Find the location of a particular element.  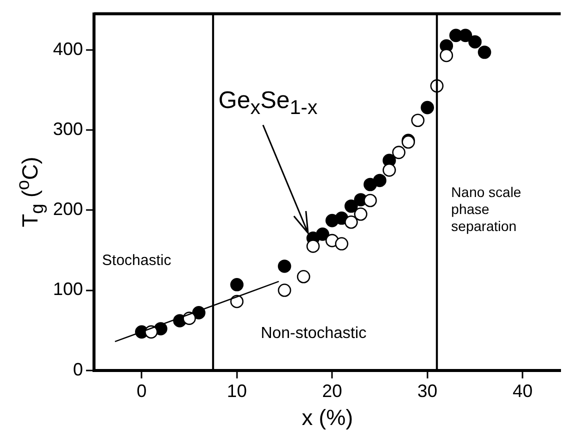

y-tick-label: 0 is located at coordinates (78, 369).